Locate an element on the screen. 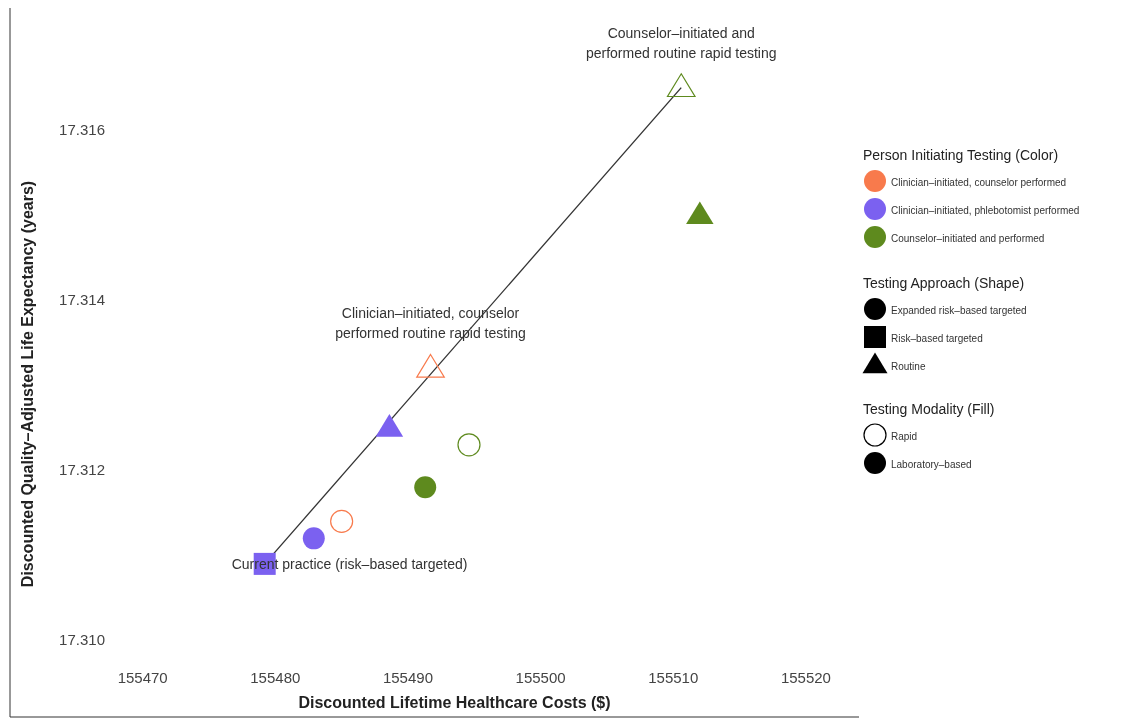 The image size is (1128, 722). text: Risk–based targeted is located at coordinates (937, 338).